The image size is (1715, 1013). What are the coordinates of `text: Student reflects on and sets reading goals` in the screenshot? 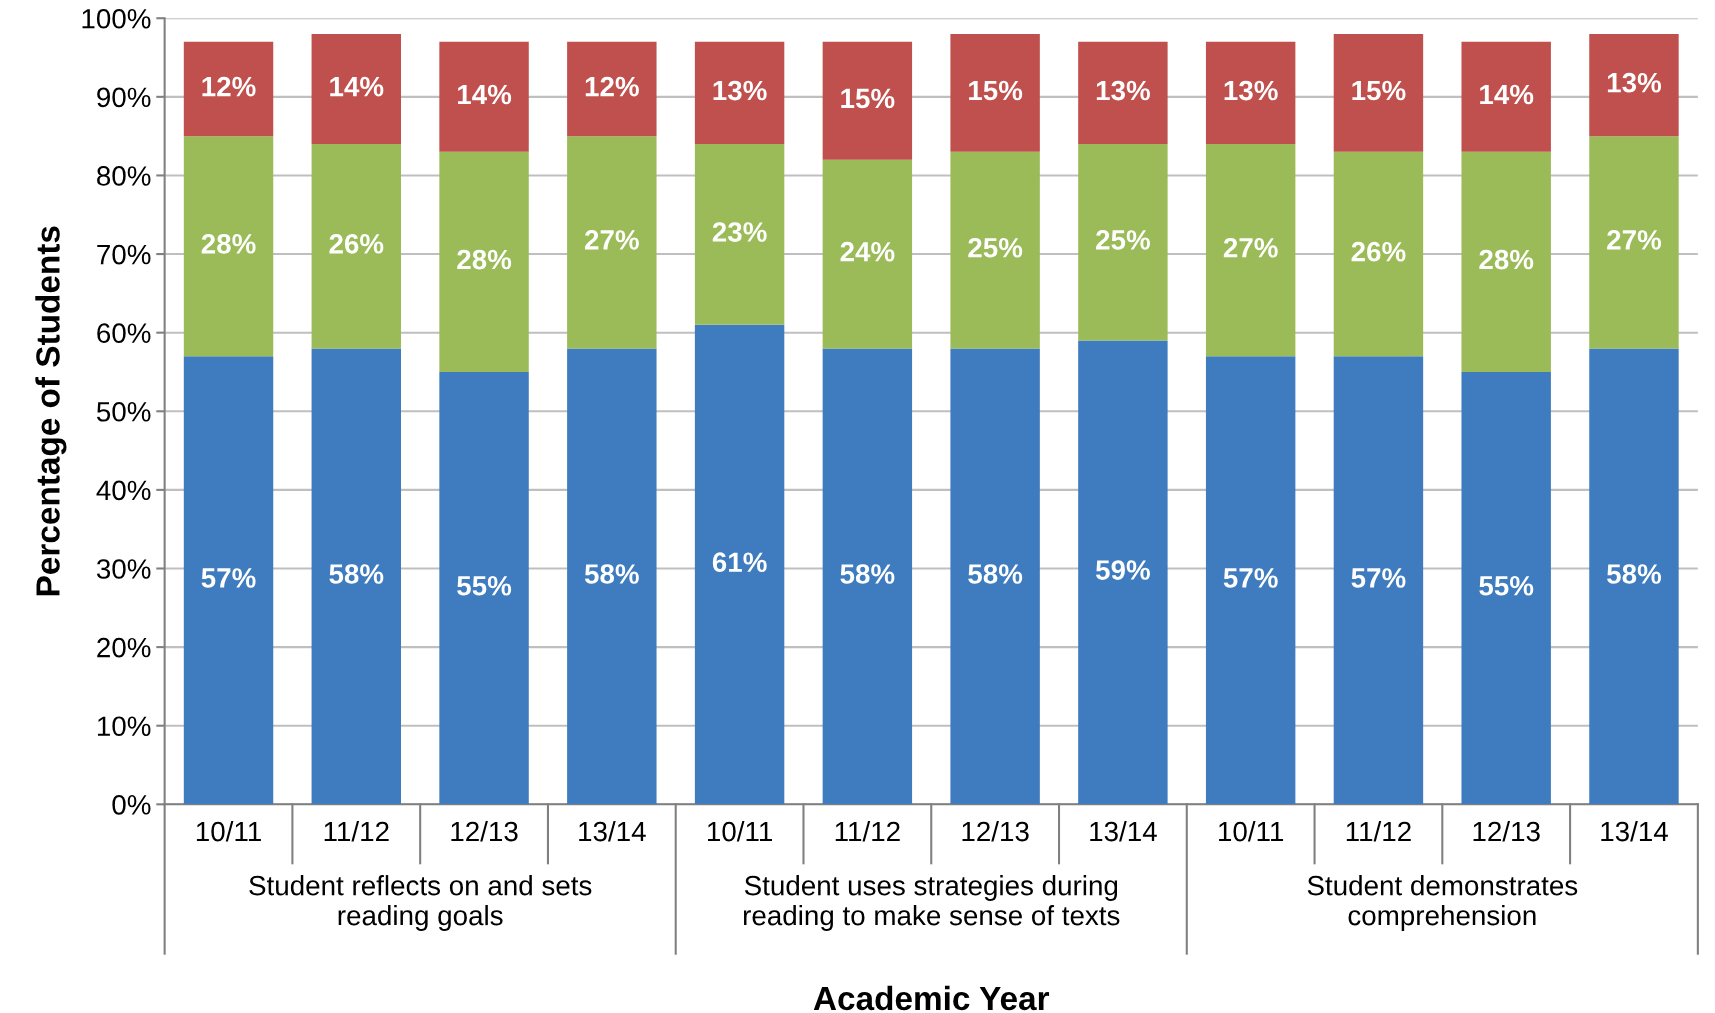 It's located at (420, 903).